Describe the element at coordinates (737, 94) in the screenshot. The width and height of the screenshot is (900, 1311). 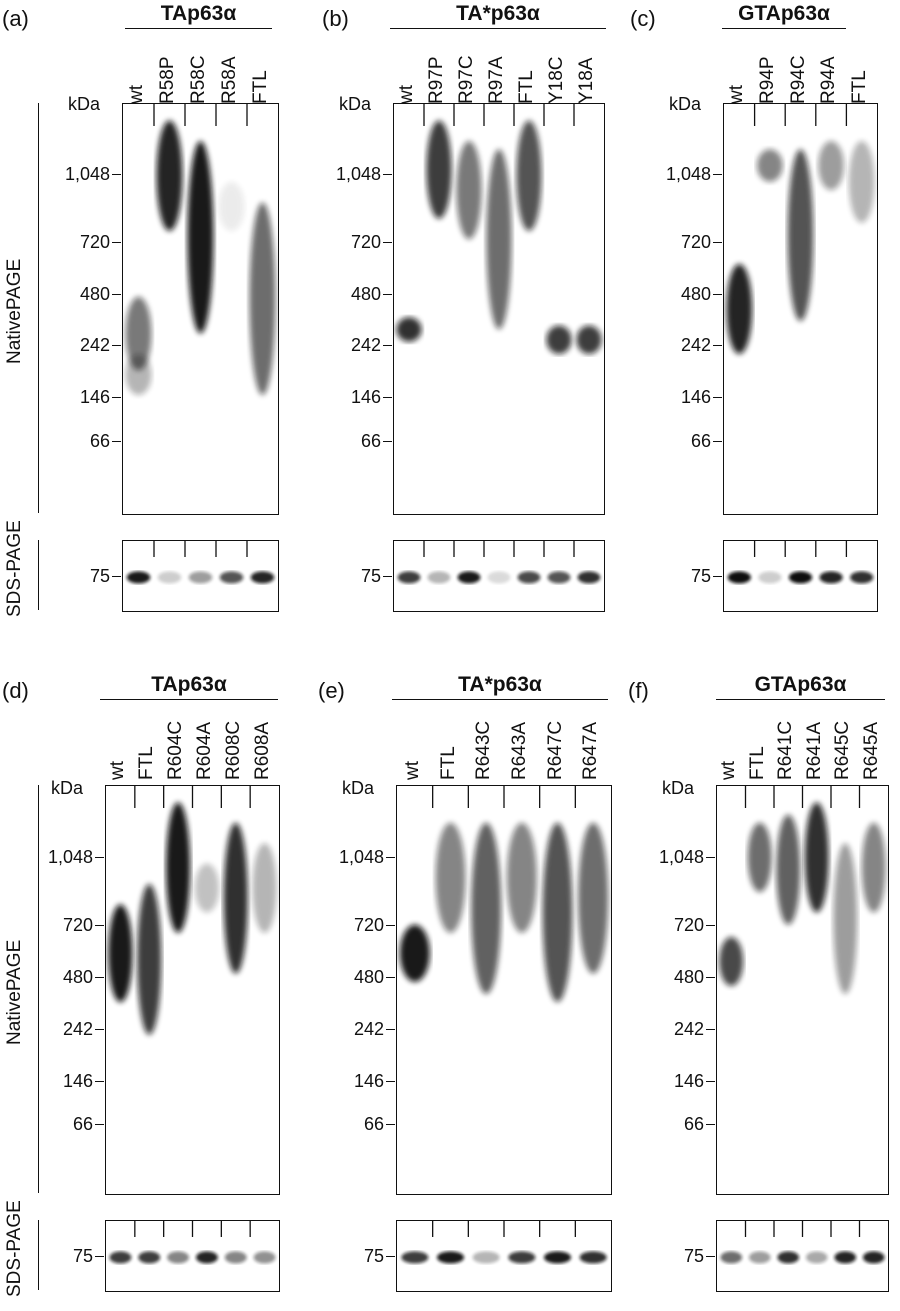
I see `panel-c-lane-label: wt` at that location.